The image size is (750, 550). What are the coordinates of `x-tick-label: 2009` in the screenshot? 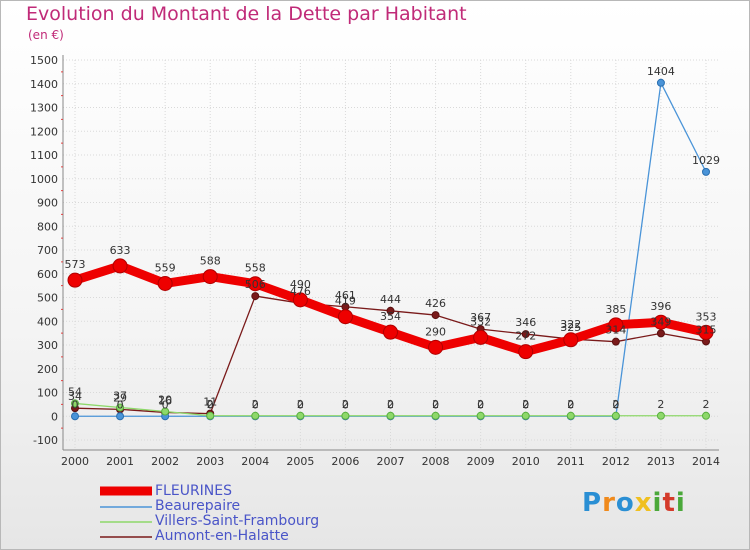 It's located at (481, 461).